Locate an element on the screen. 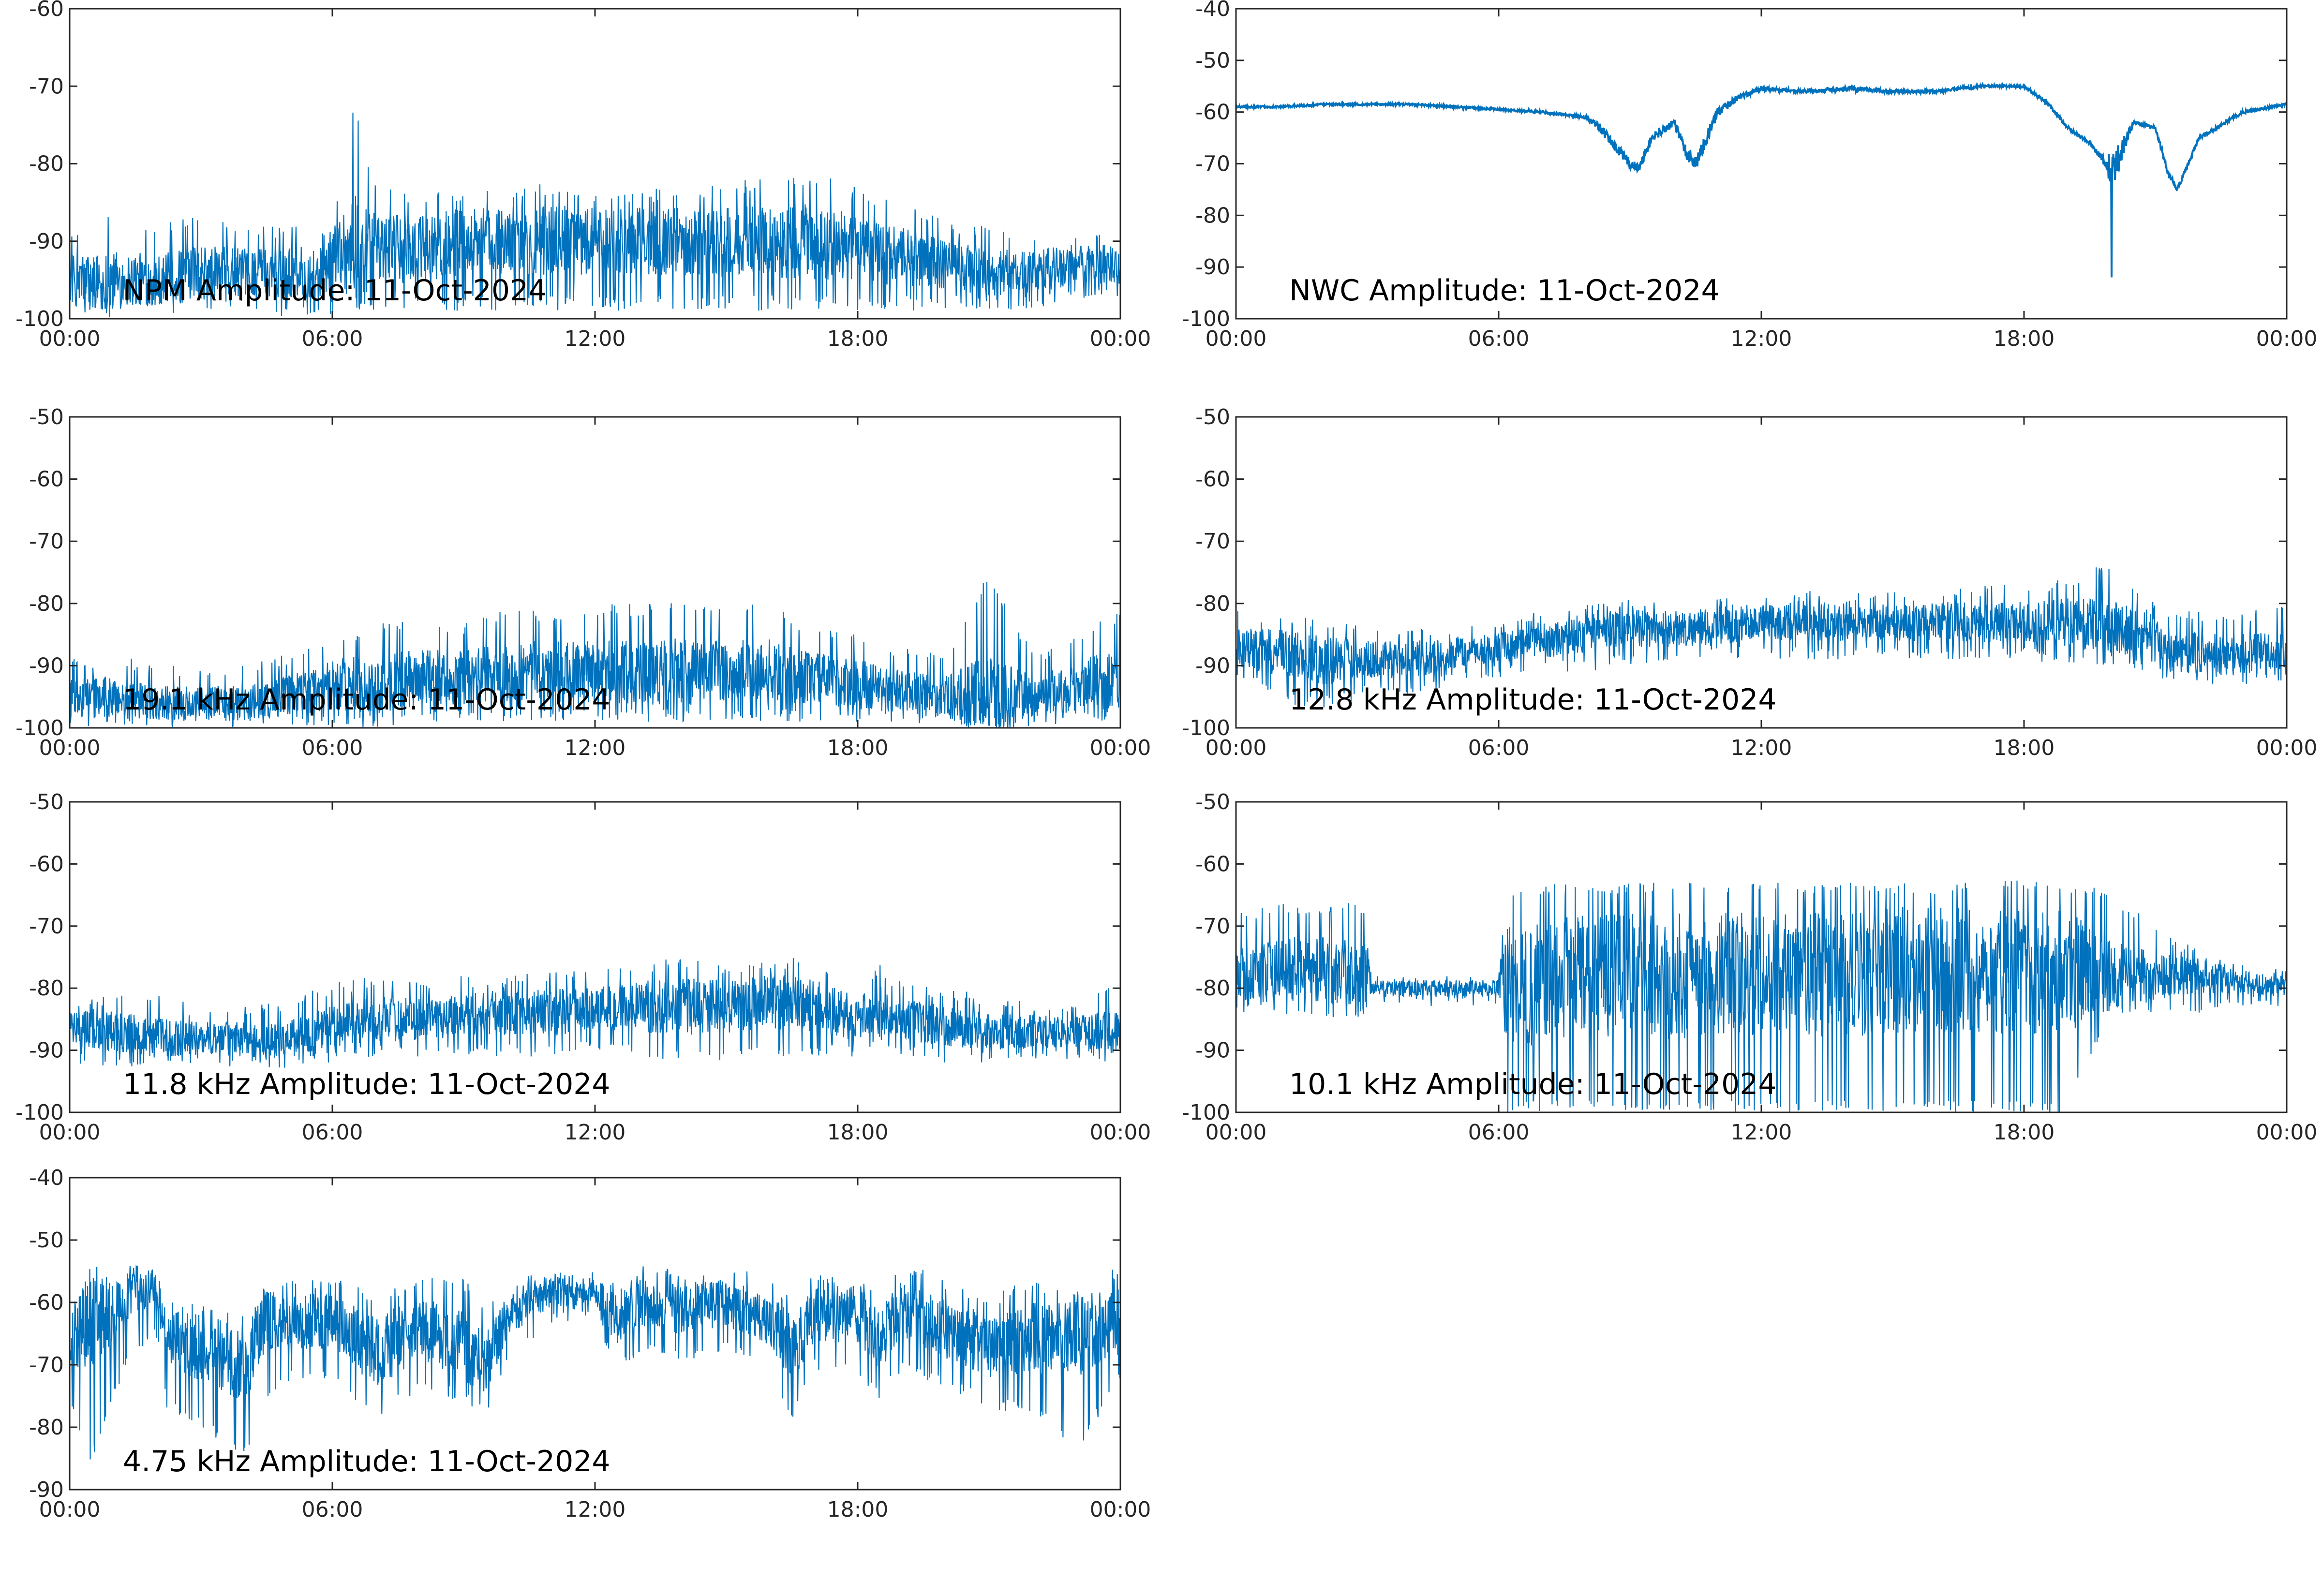 Image resolution: width=2322 pixels, height=1596 pixels. series-line-nwc is located at coordinates (1761, 179).